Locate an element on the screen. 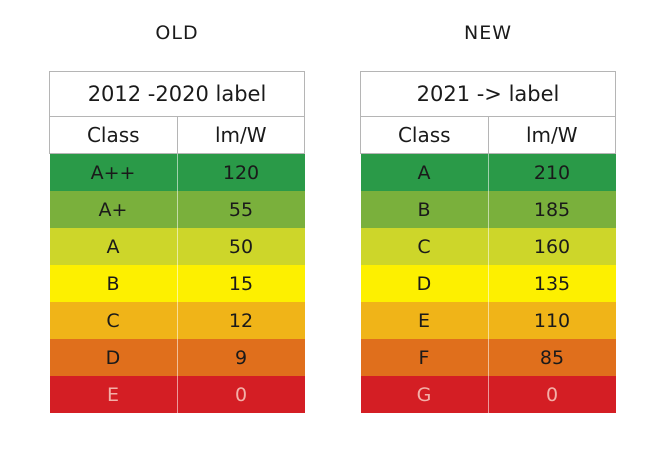  old-lmw-cell: 50 is located at coordinates (241, 246).